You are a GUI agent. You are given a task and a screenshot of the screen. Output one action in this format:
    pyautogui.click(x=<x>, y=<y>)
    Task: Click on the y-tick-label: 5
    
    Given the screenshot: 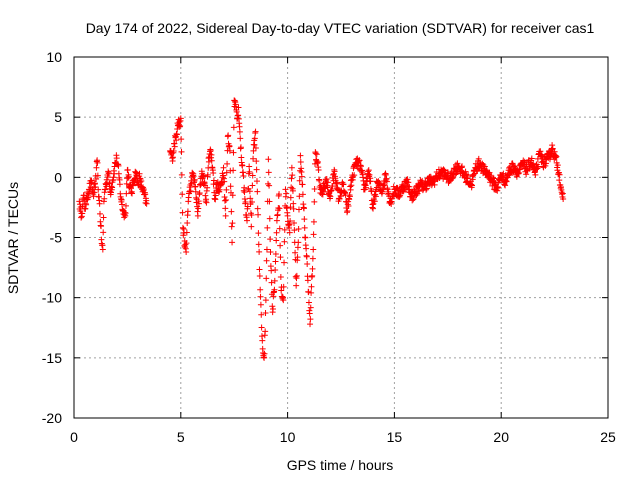 What is the action you would take?
    pyautogui.click(x=58, y=117)
    